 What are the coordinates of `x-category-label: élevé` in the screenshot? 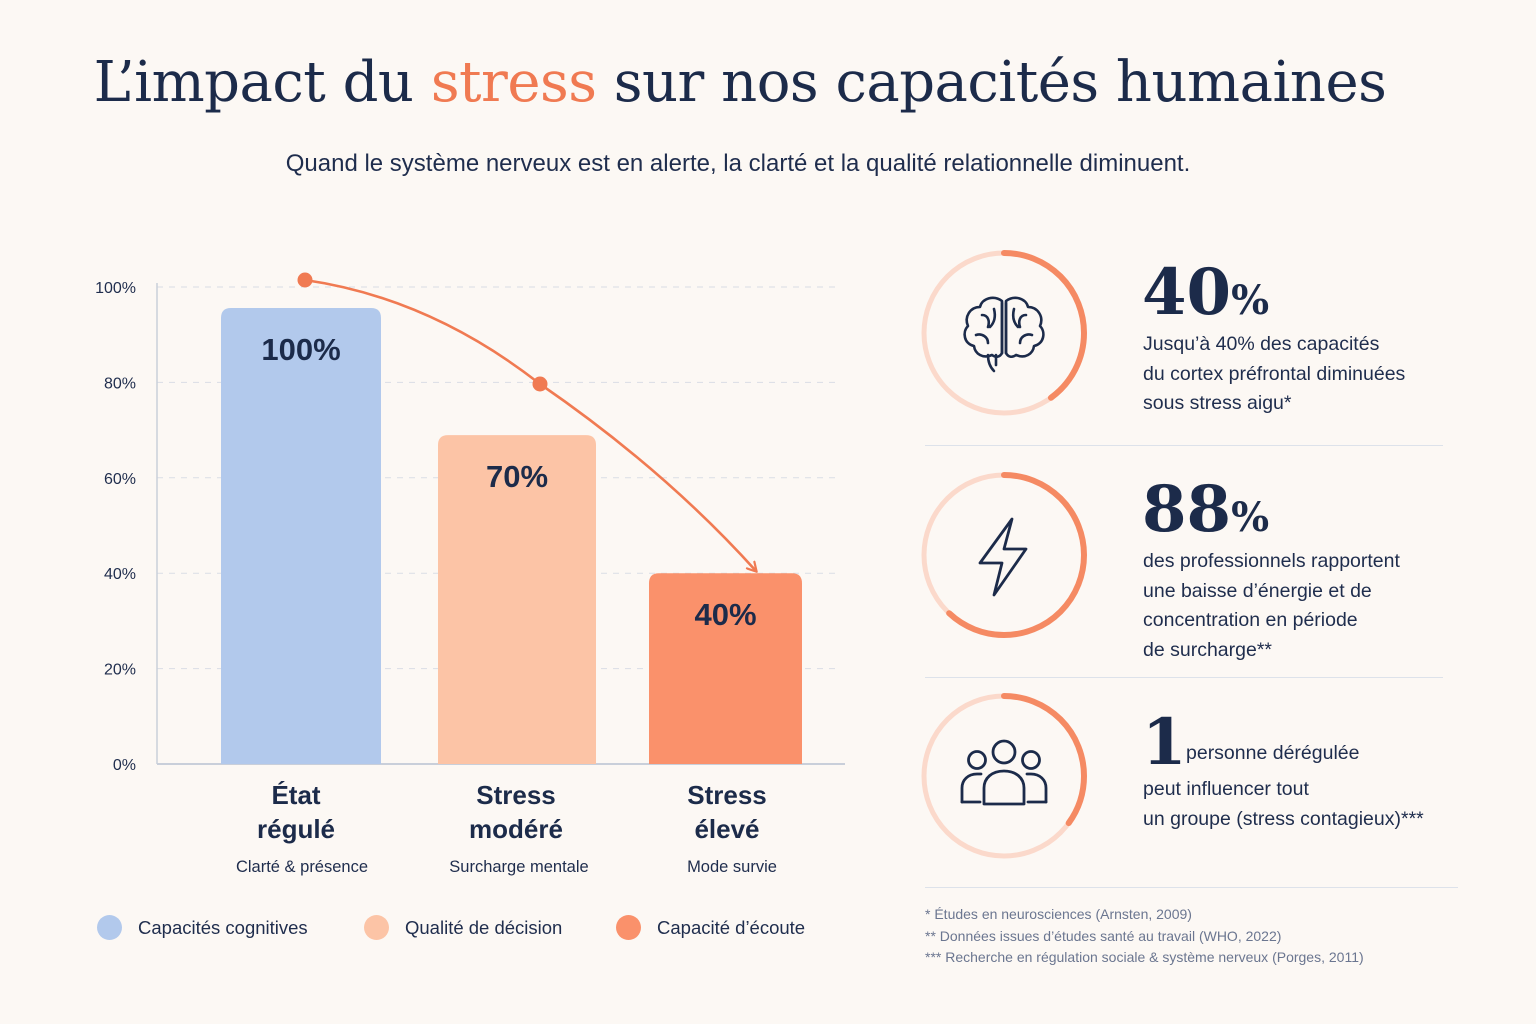 It's located at (726, 829).